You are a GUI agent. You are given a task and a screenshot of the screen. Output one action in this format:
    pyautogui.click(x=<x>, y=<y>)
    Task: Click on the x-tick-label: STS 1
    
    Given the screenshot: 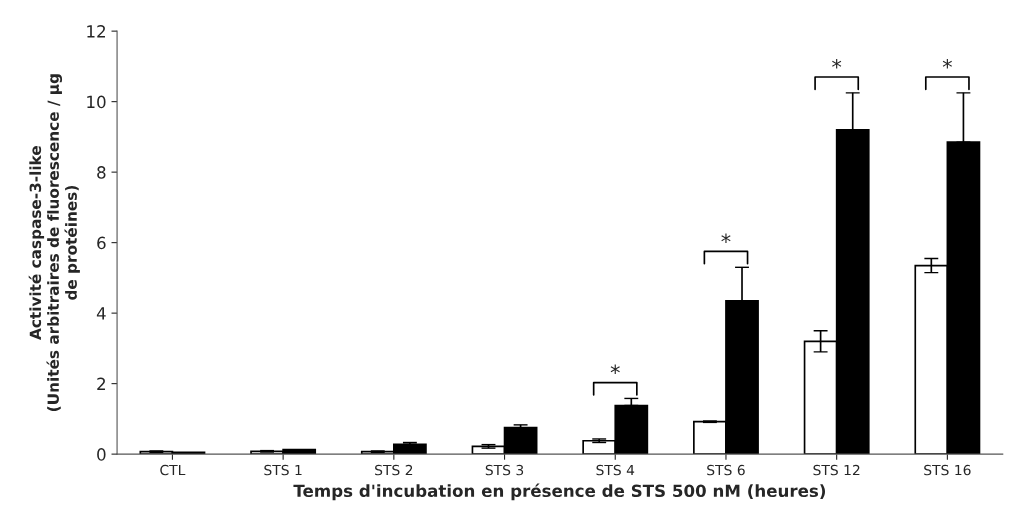 What is the action you would take?
    pyautogui.click(x=283, y=470)
    